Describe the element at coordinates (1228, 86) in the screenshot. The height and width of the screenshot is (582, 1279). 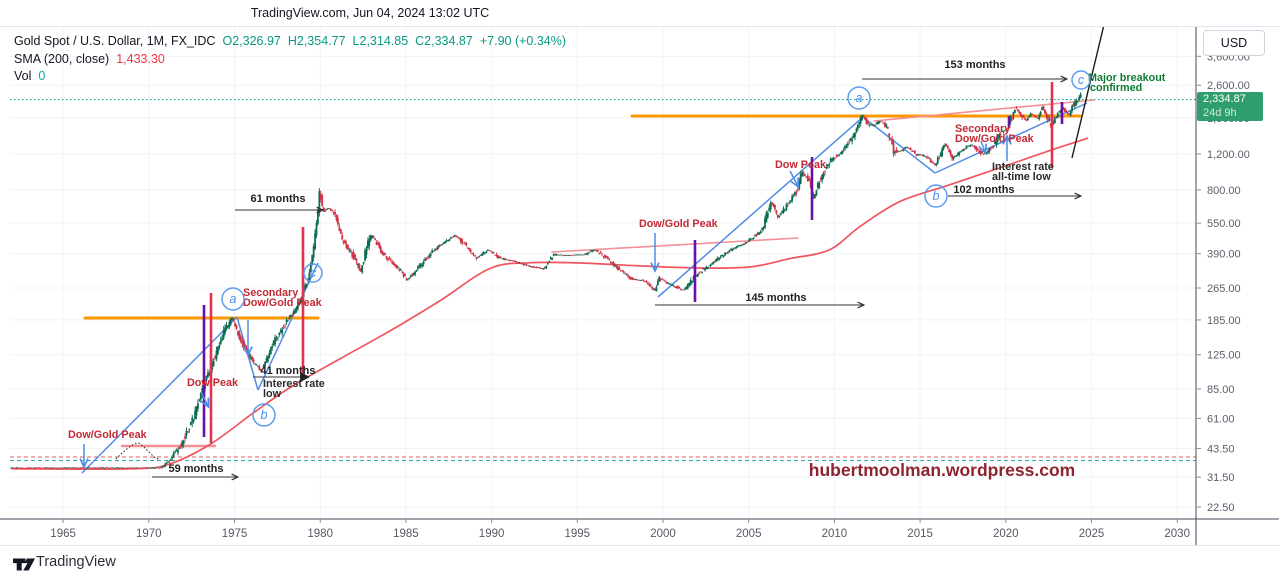
I see `price-axis-label: 2,600.00` at that location.